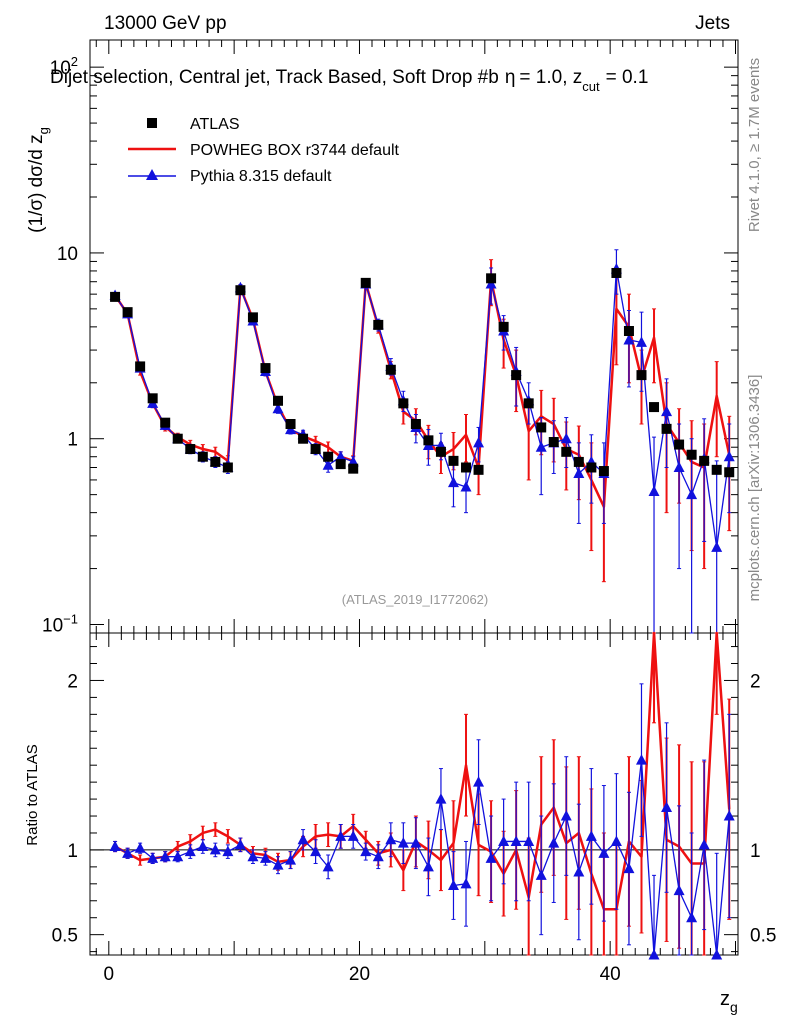 The image size is (786, 1024). What do you see at coordinates (64, 66) in the screenshot?
I see `y-tick-label-main: 10²` at bounding box center [64, 66].